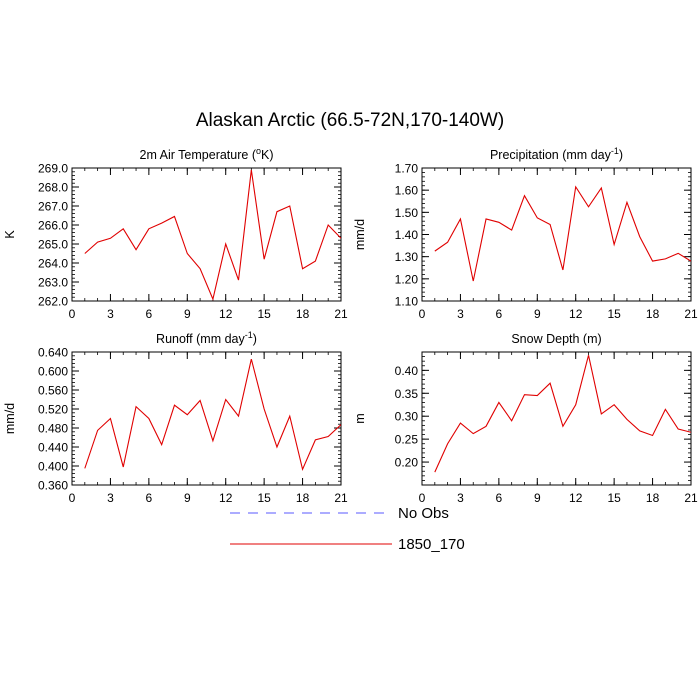 The height and width of the screenshot is (700, 700). Describe the element at coordinates (422, 498) in the screenshot. I see `snow-depth-x-tick-label: 0` at that location.